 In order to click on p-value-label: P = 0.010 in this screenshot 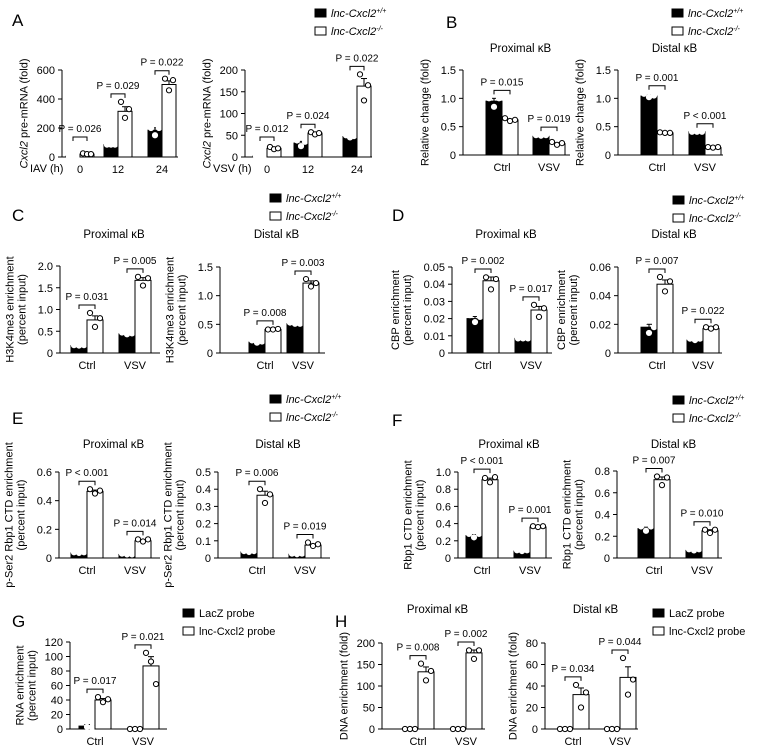, I will do `click(702, 514)`.